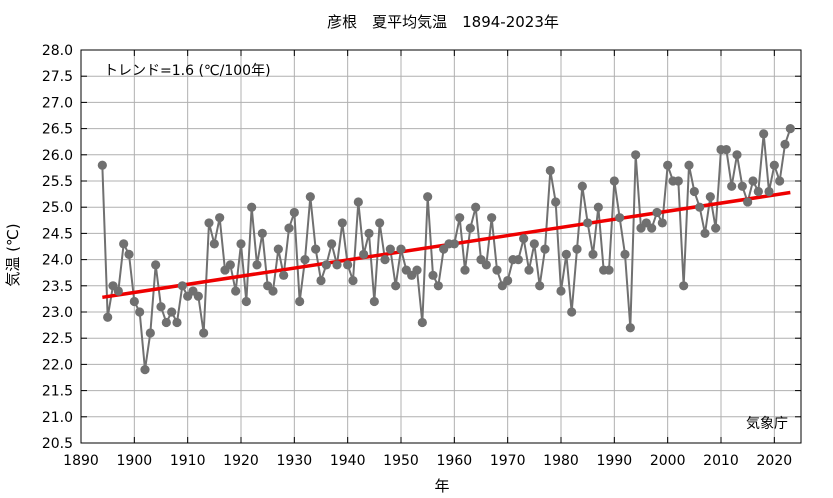  What do you see at coordinates (57, 261) in the screenshot?
I see `y-tick-label: 24.0` at bounding box center [57, 261].